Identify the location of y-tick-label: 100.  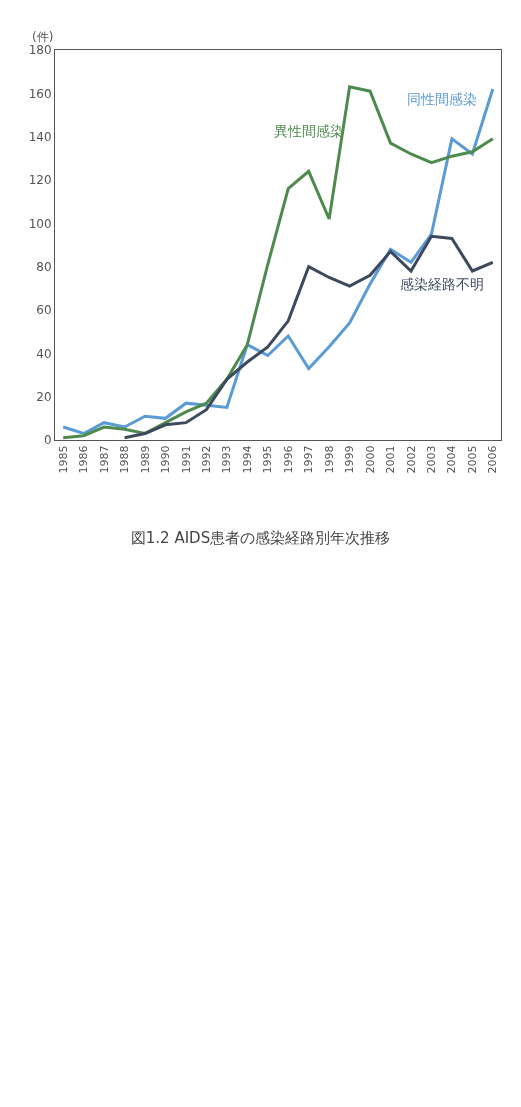
(40, 223).